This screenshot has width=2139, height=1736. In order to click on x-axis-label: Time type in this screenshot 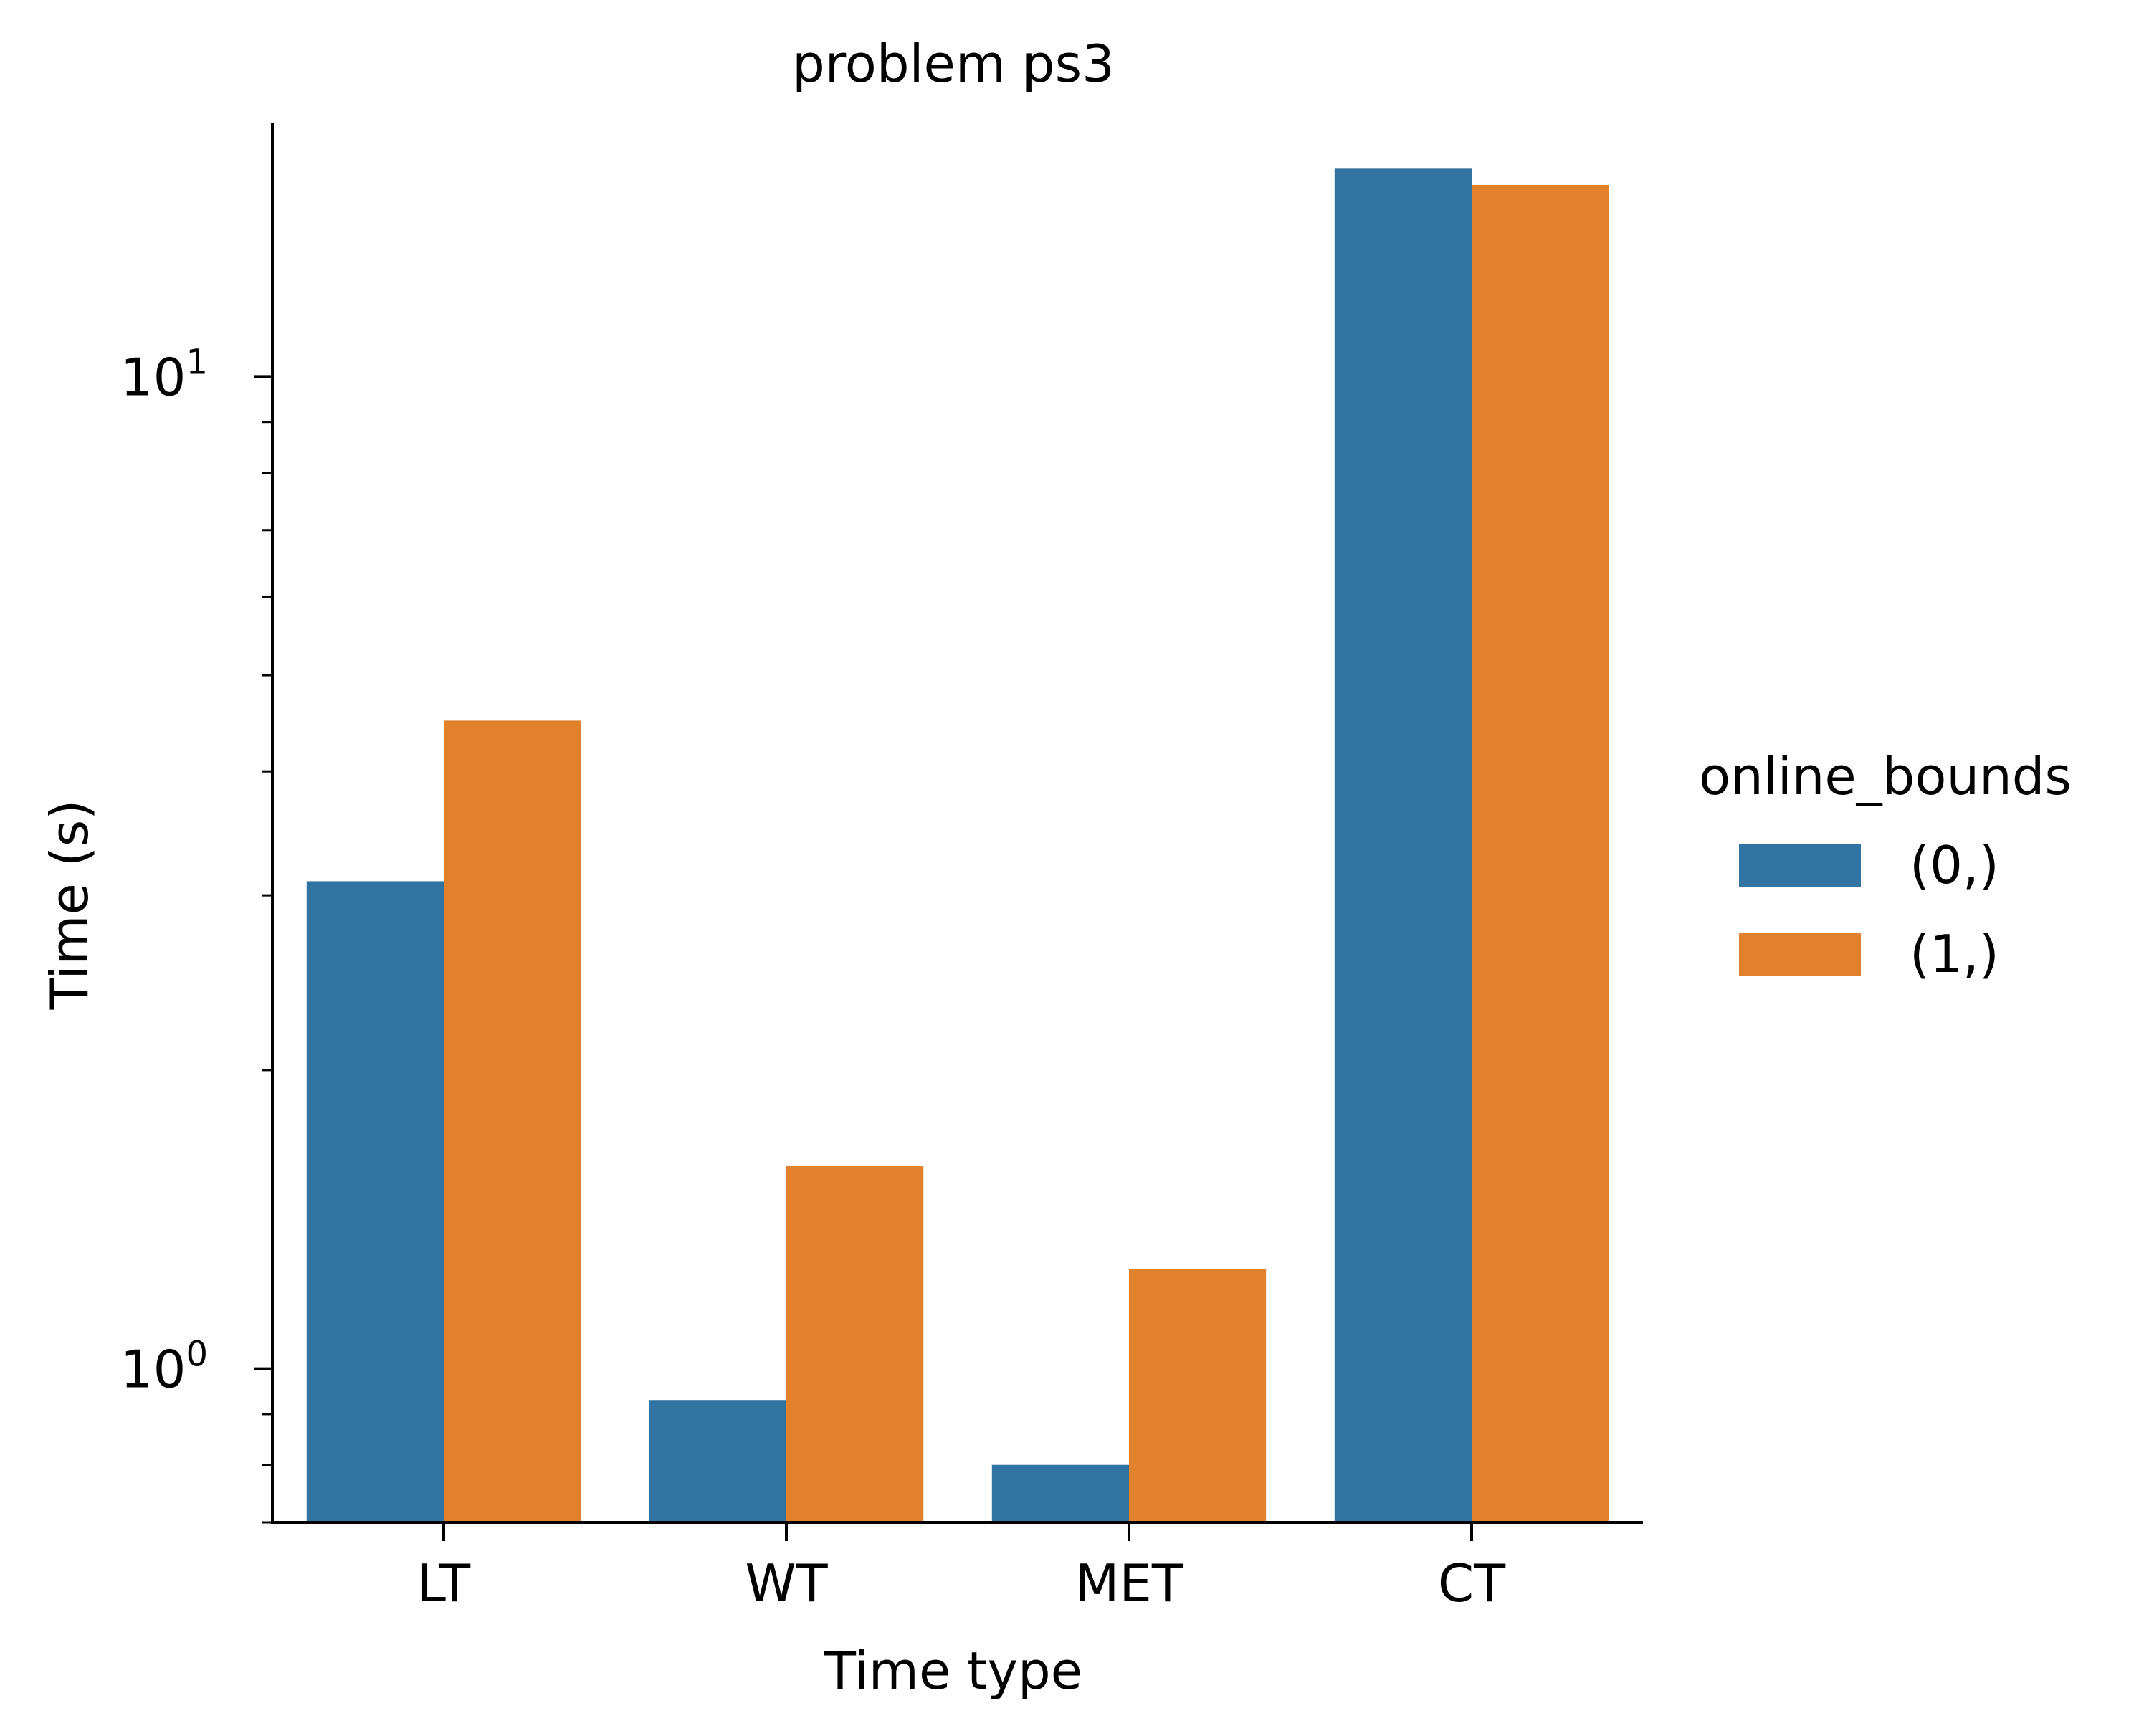, I will do `click(953, 1671)`.